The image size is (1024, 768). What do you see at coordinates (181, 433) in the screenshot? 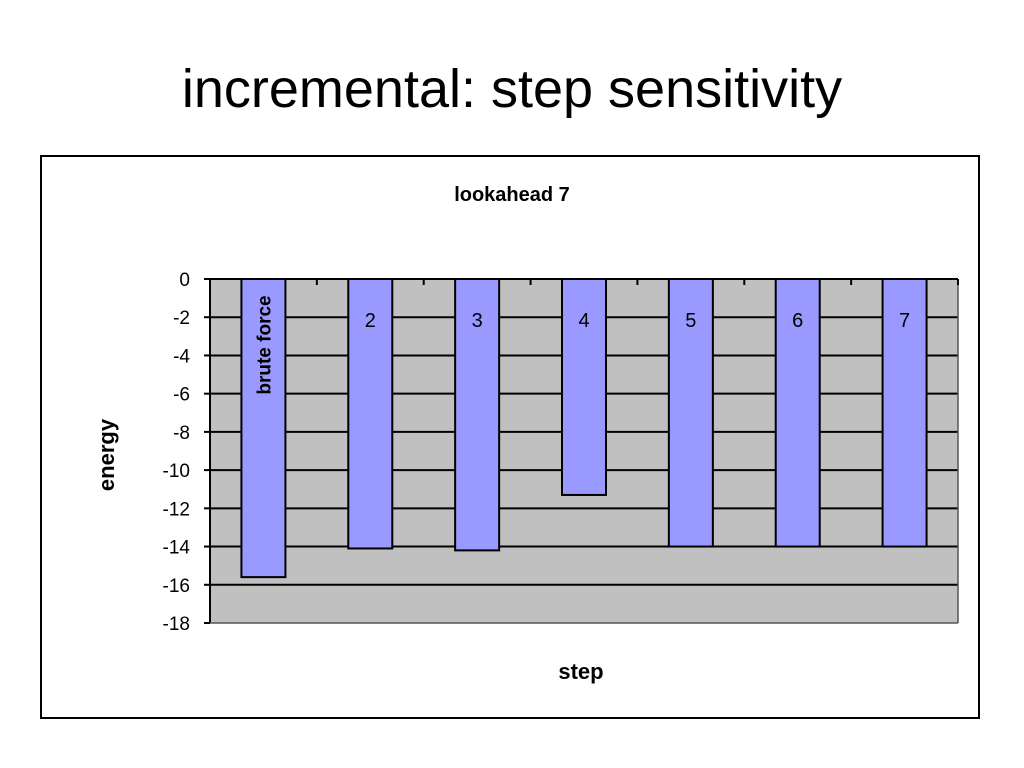
I see `y-tick-label: -8` at bounding box center [181, 433].